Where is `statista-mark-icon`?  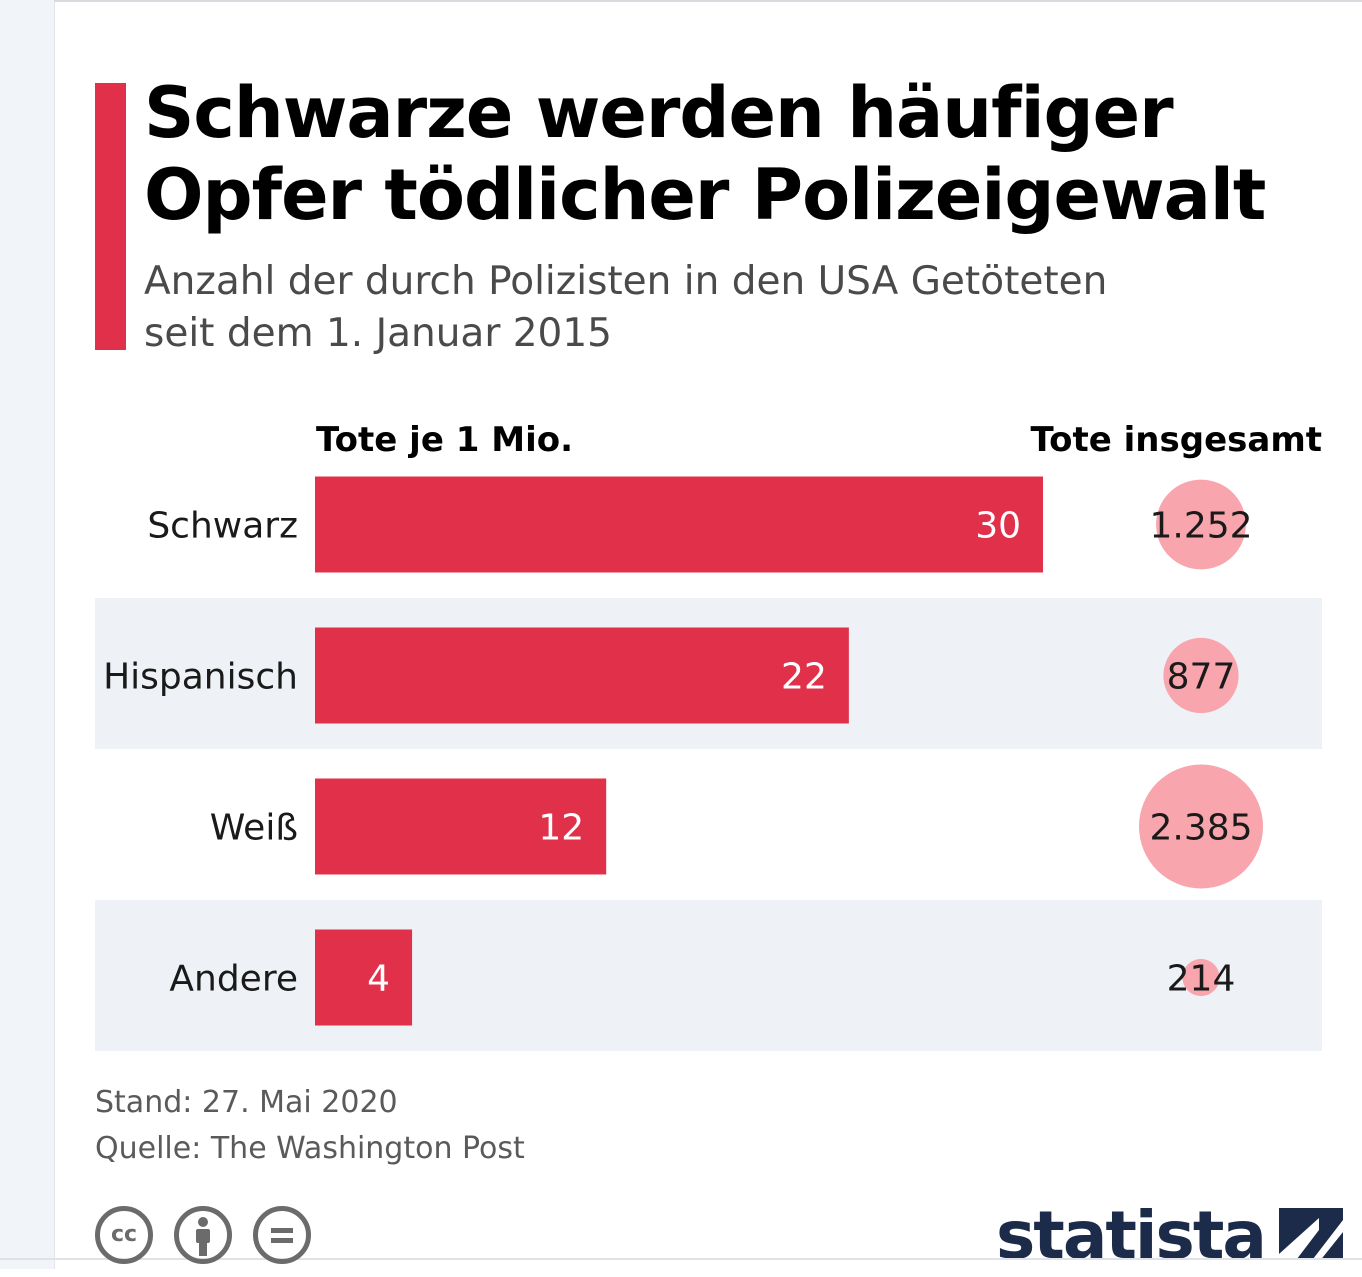 statista-mark-icon is located at coordinates (1310, 1233).